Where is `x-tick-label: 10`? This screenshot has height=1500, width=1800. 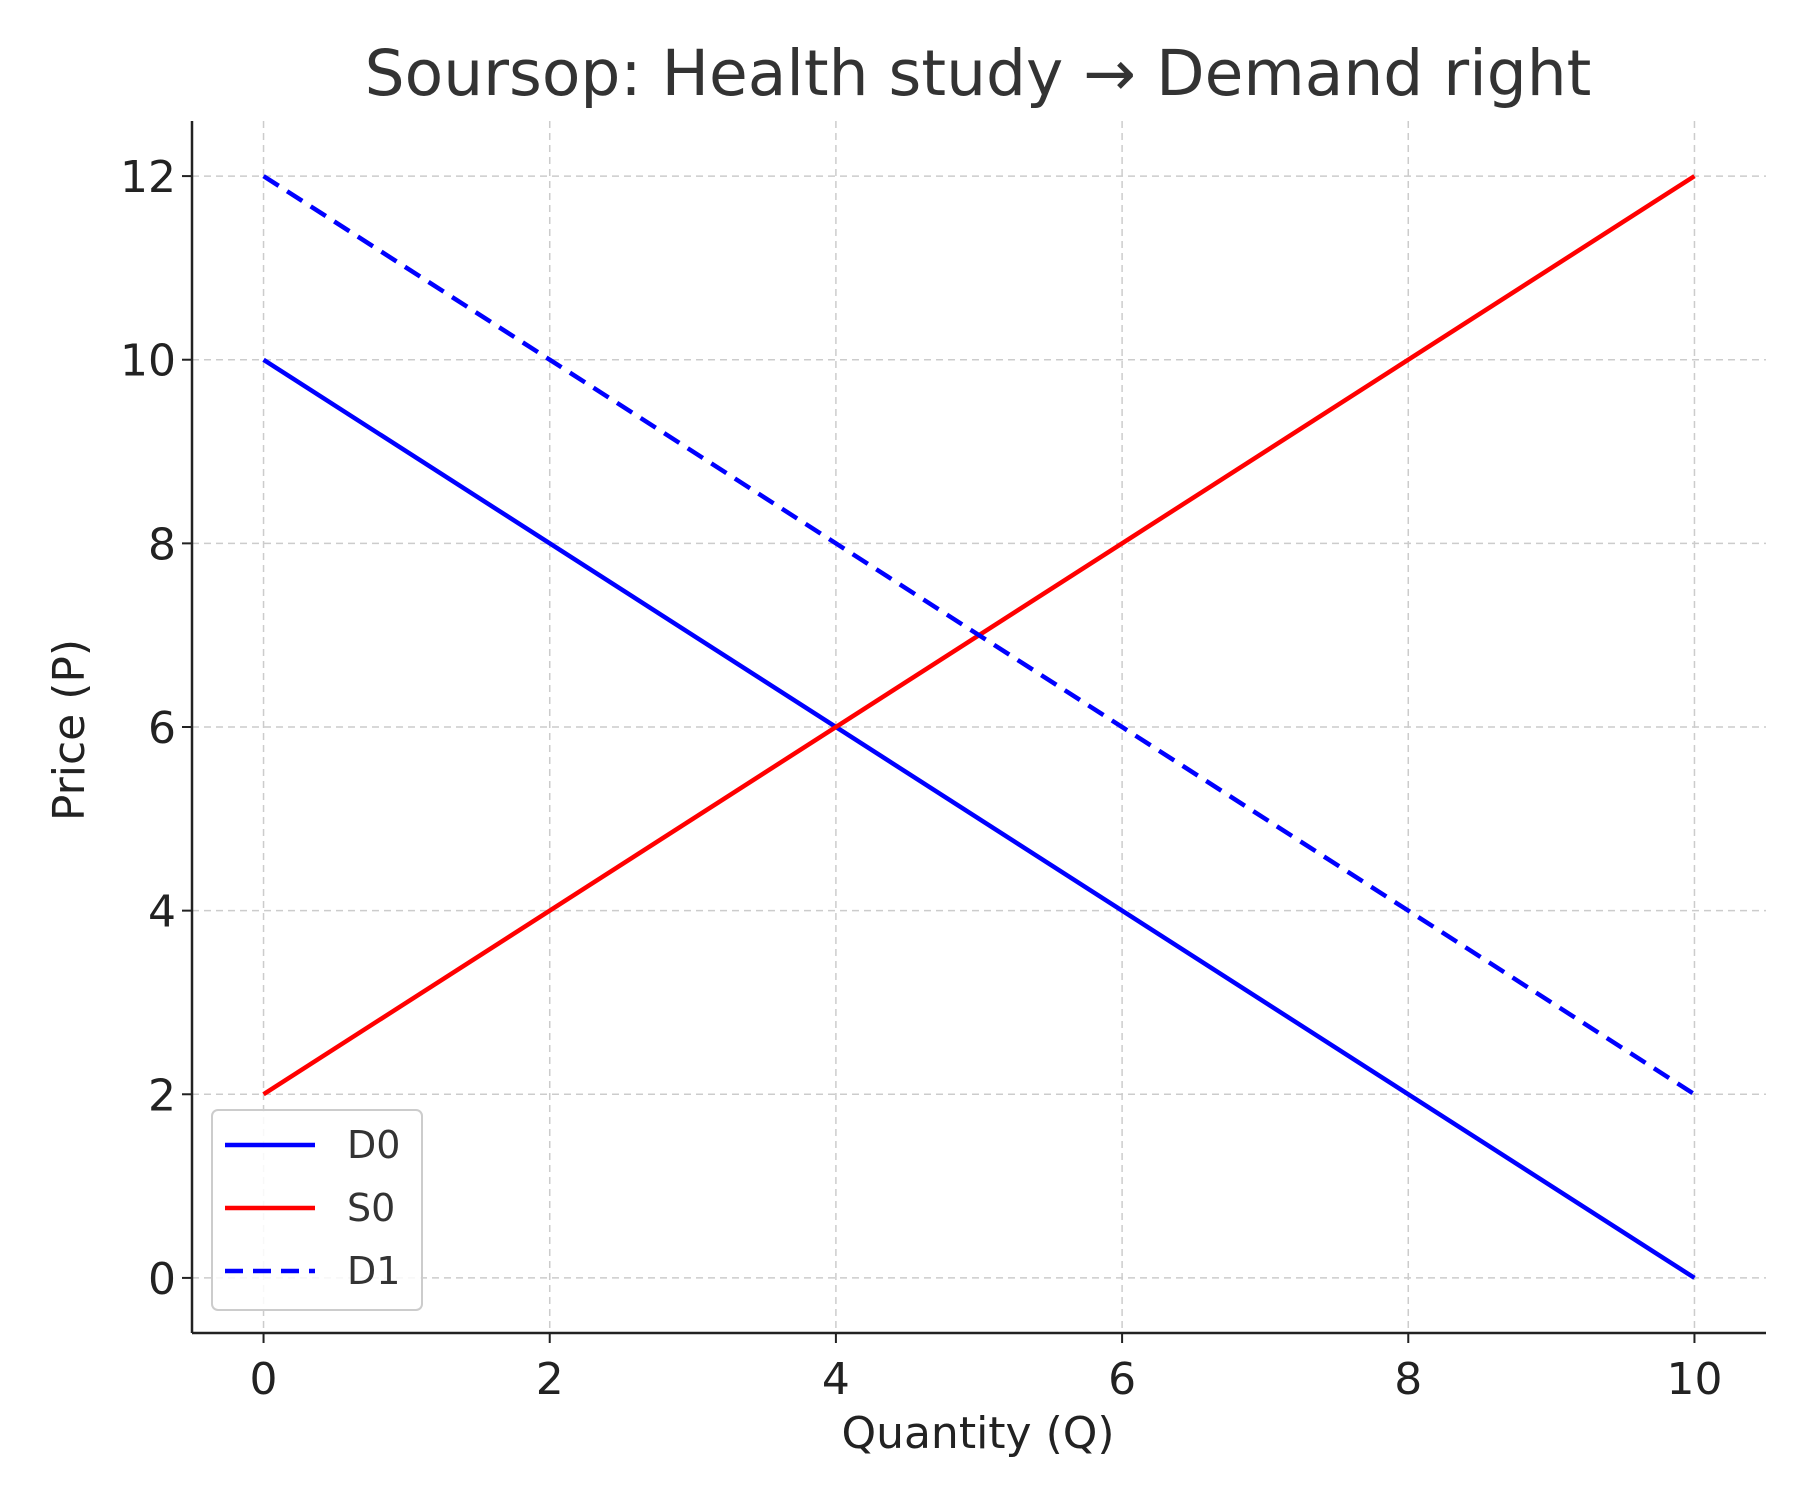
x-tick-label: 10 is located at coordinates (1694, 1379).